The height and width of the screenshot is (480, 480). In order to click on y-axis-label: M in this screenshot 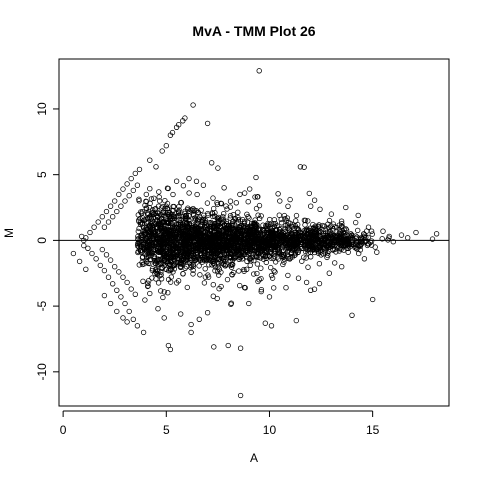, I will do `click(9, 233)`.